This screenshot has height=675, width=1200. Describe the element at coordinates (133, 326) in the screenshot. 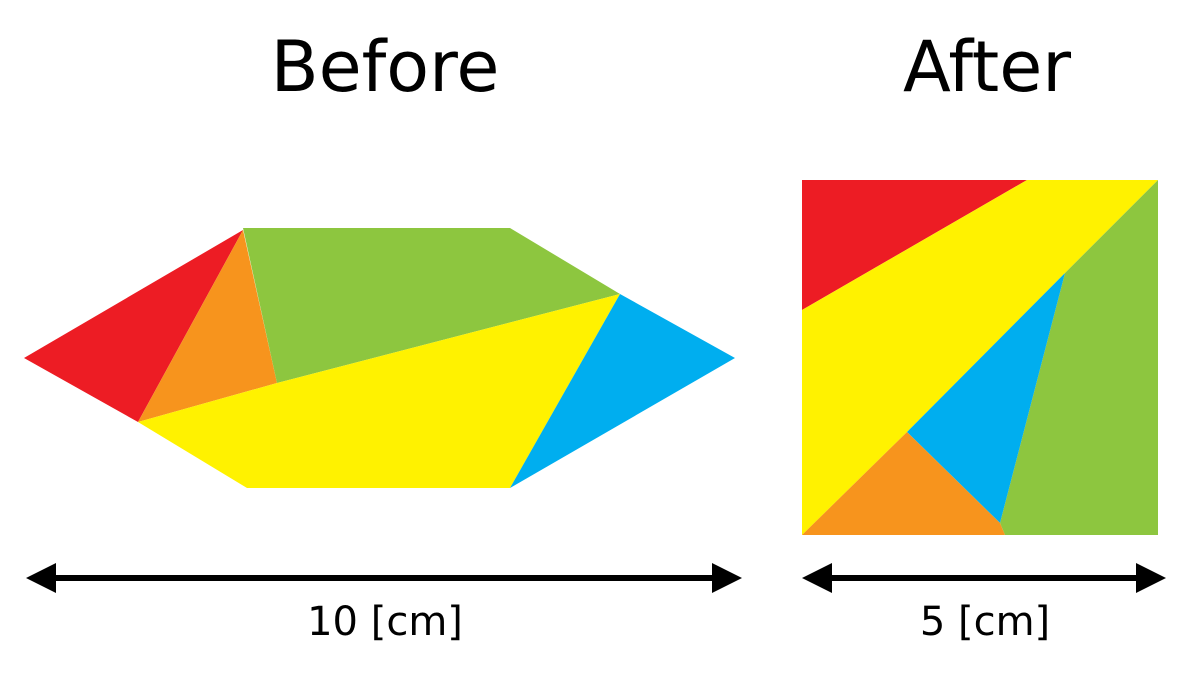

I see `red-piece` at that location.